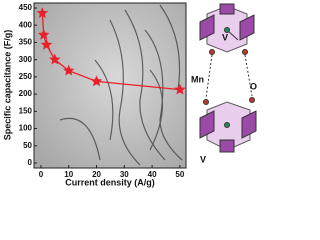  Describe the element at coordinates (110, 182) in the screenshot. I see `x-axis-label: Current density (A/g)` at that location.